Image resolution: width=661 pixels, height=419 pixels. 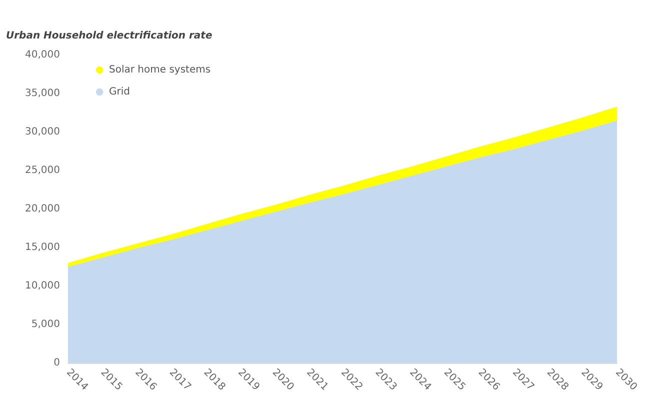 What do you see at coordinates (160, 70) in the screenshot?
I see `legend-label: Solar home systems` at bounding box center [160, 70].